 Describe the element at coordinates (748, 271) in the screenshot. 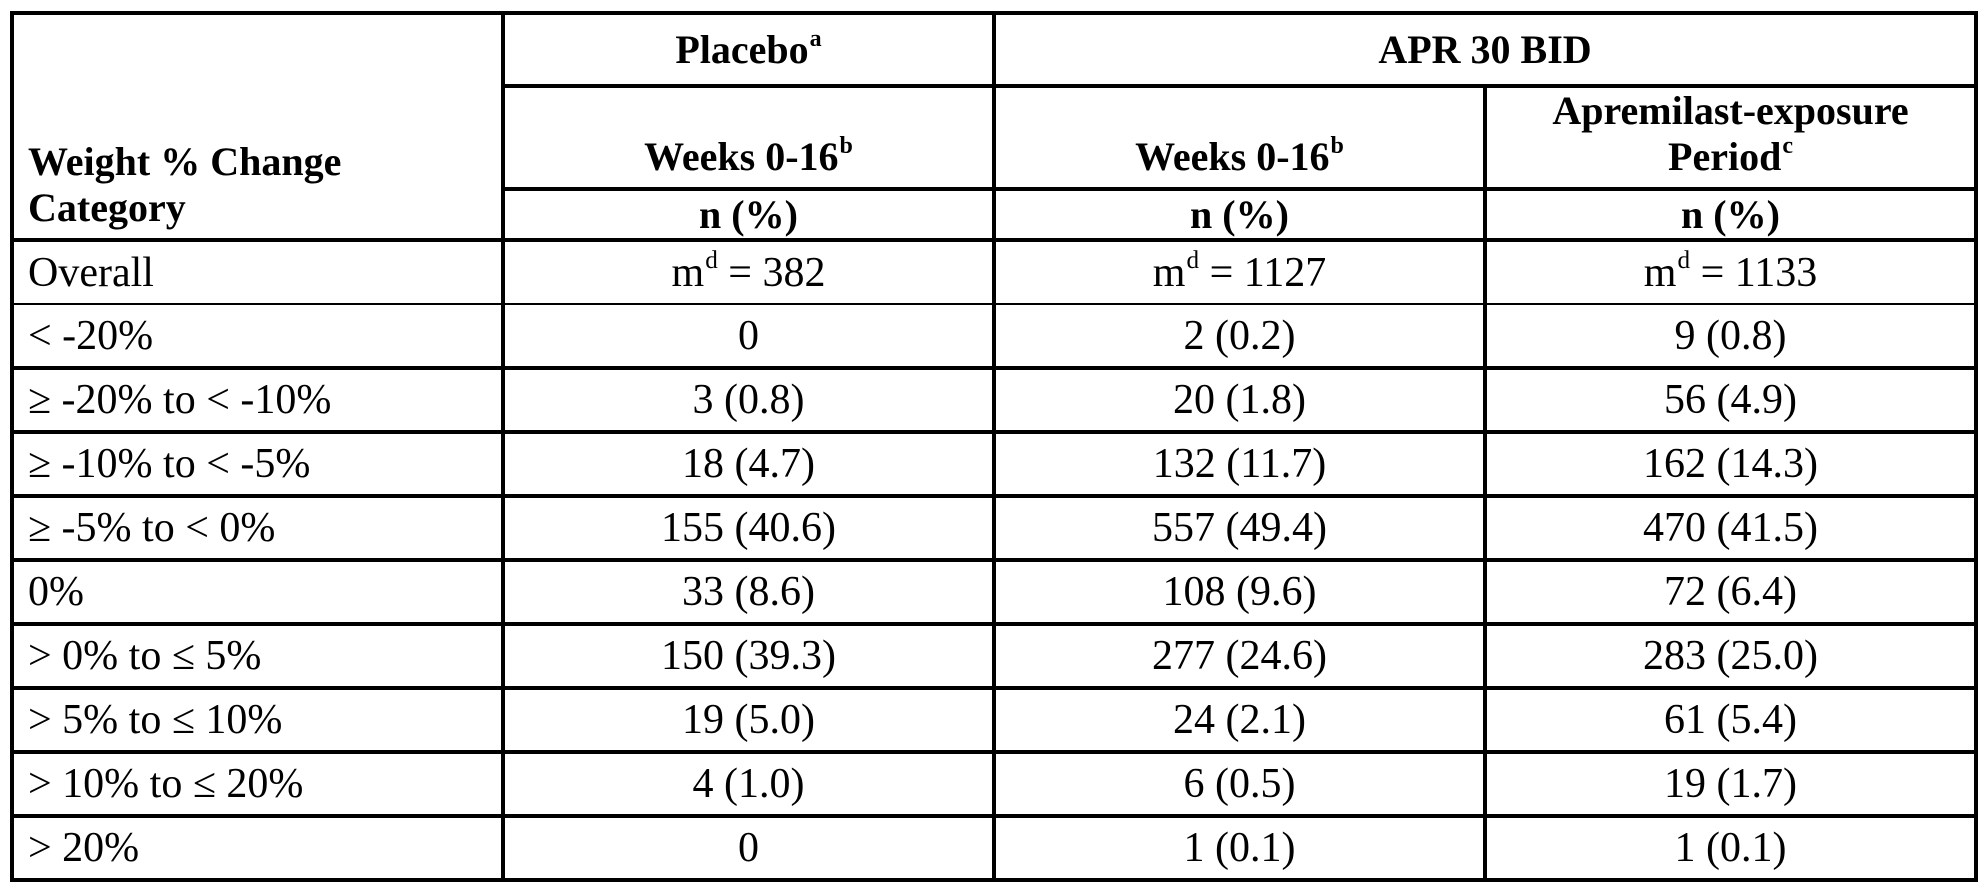

I see `placebo-value-cell: md = 382` at that location.